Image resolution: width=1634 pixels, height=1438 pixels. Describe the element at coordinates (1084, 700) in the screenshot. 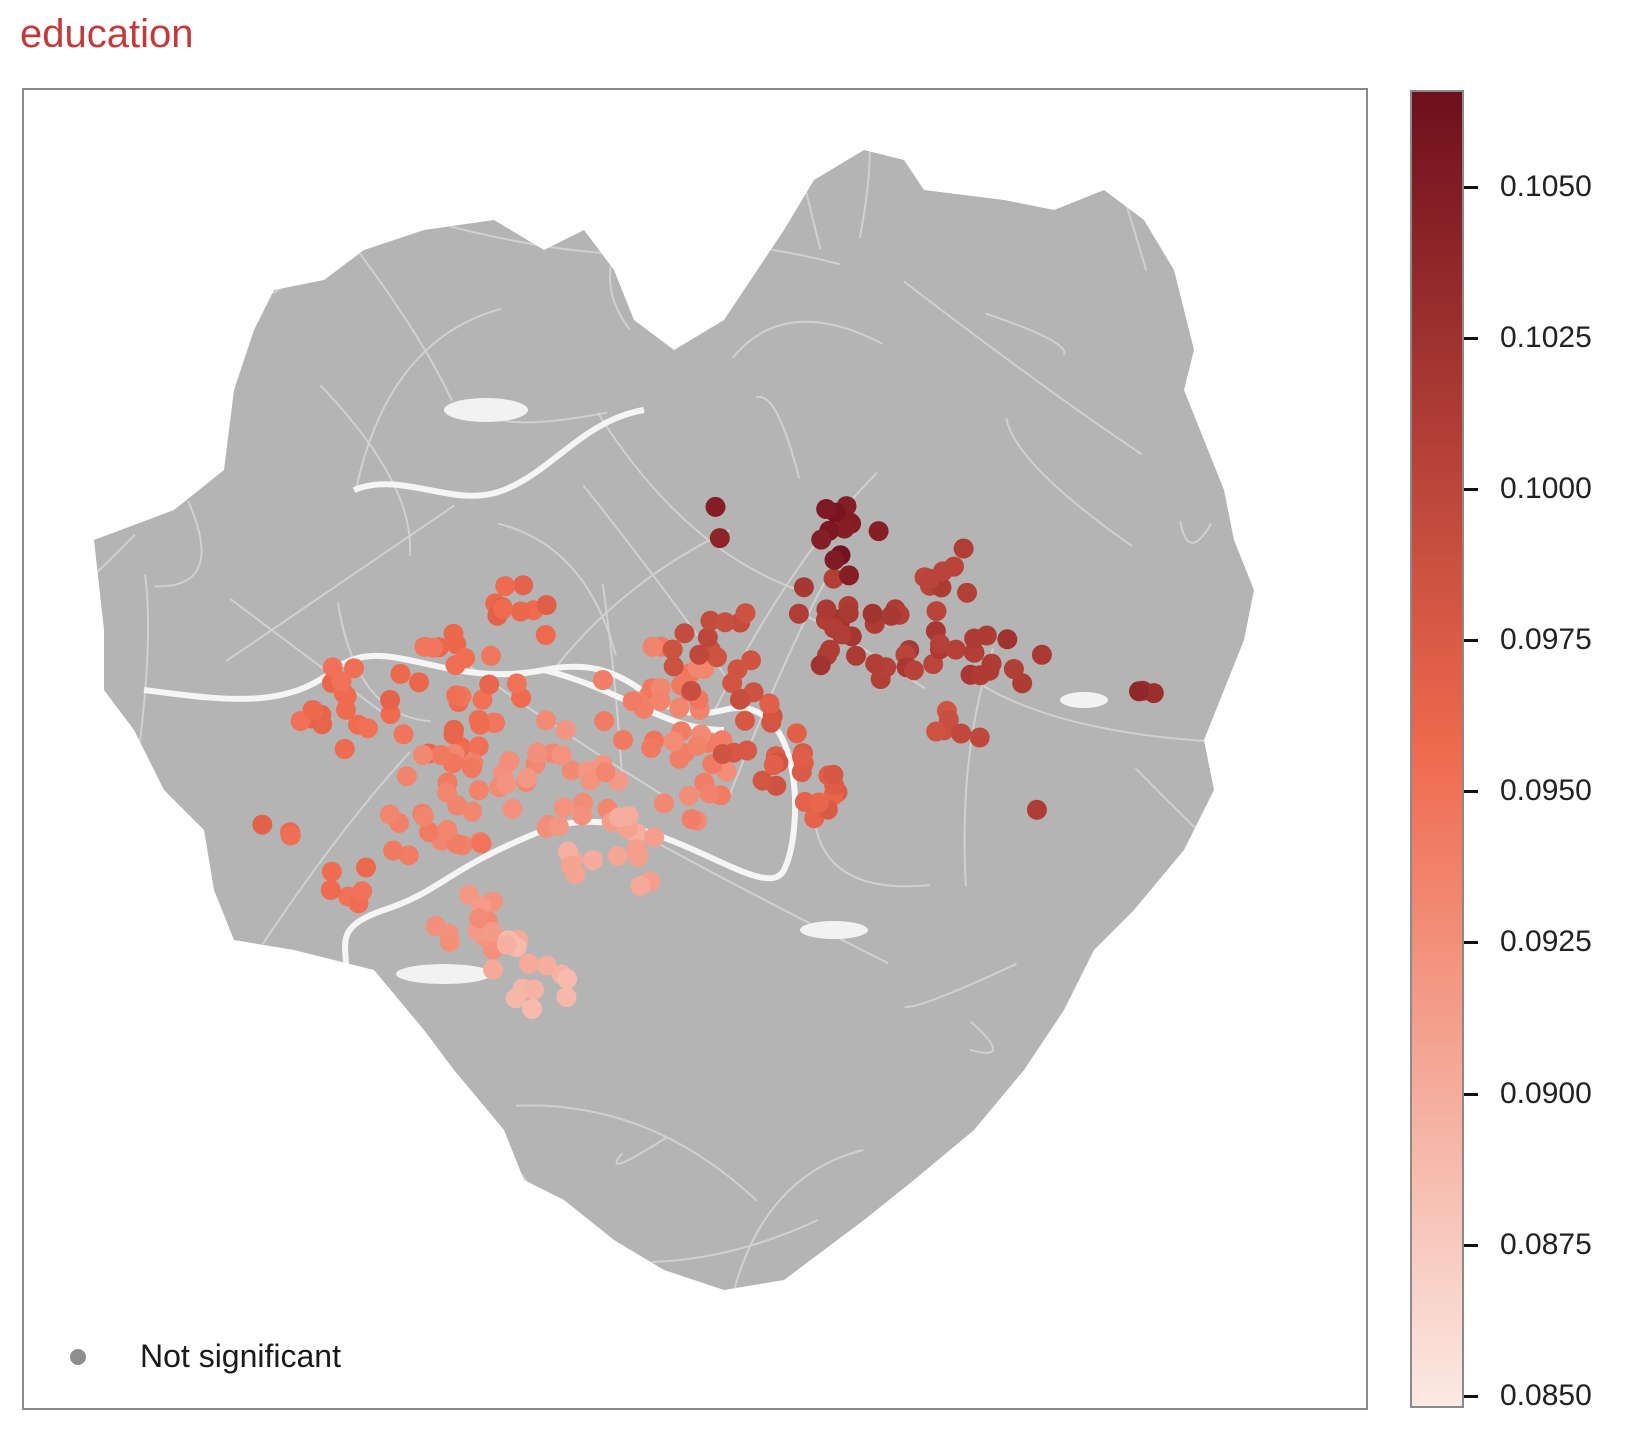

I see `lake-east` at that location.